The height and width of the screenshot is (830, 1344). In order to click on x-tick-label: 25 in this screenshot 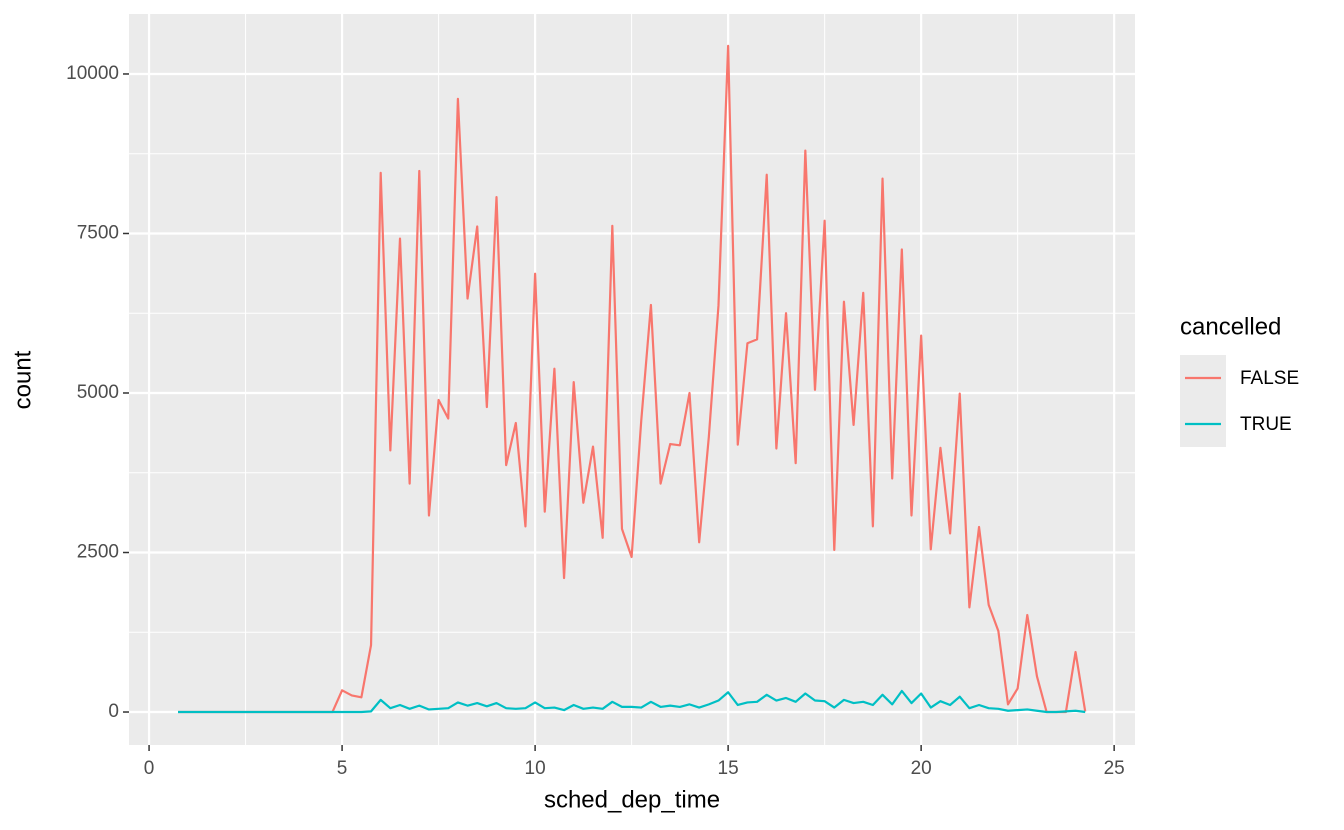, I will do `click(1114, 768)`.